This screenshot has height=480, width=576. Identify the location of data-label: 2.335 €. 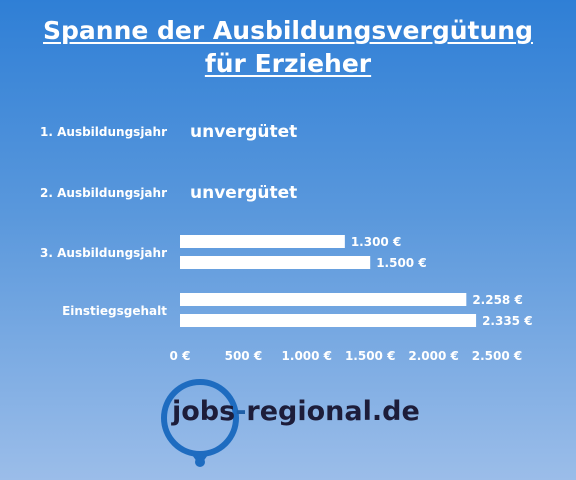
(507, 321).